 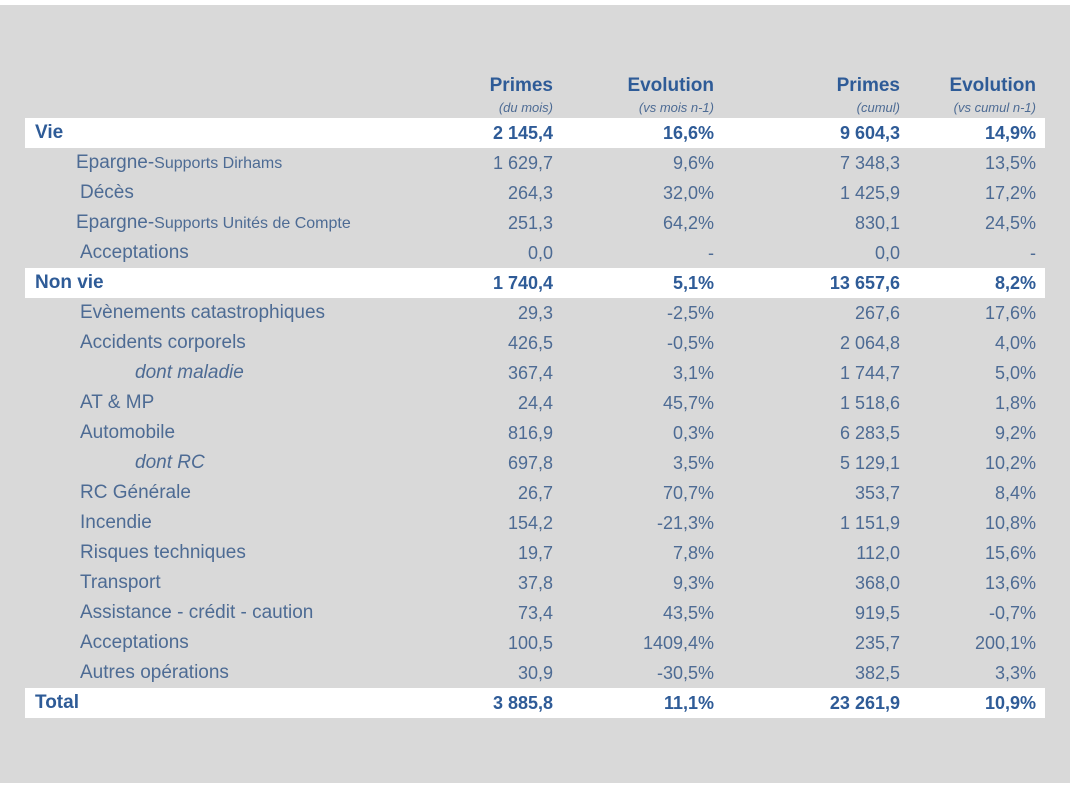 I want to click on cell: 368,0, so click(x=877, y=583).